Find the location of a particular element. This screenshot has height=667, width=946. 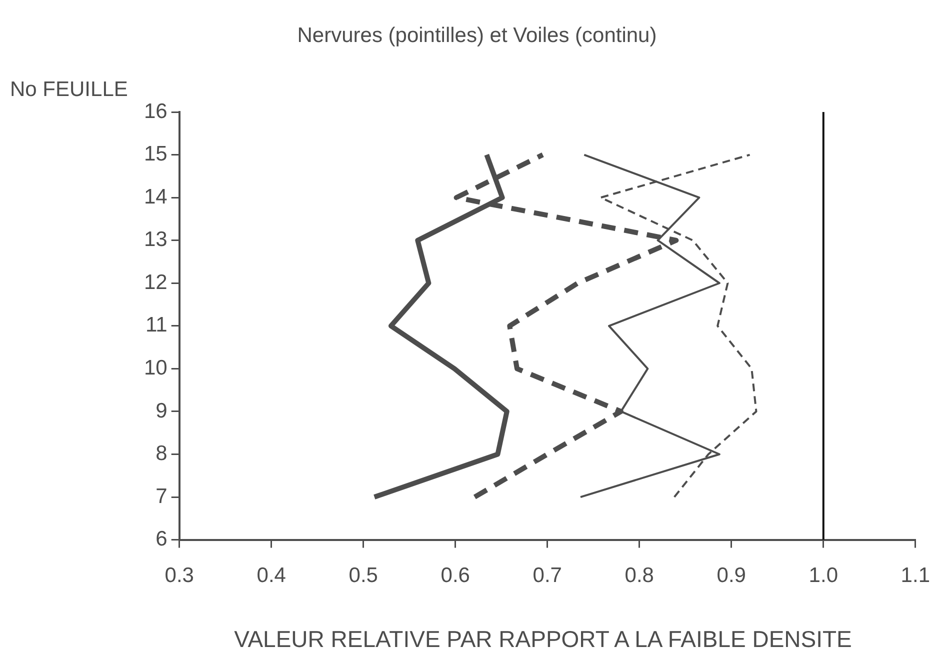

y-tick-label: 6 is located at coordinates (162, 539).